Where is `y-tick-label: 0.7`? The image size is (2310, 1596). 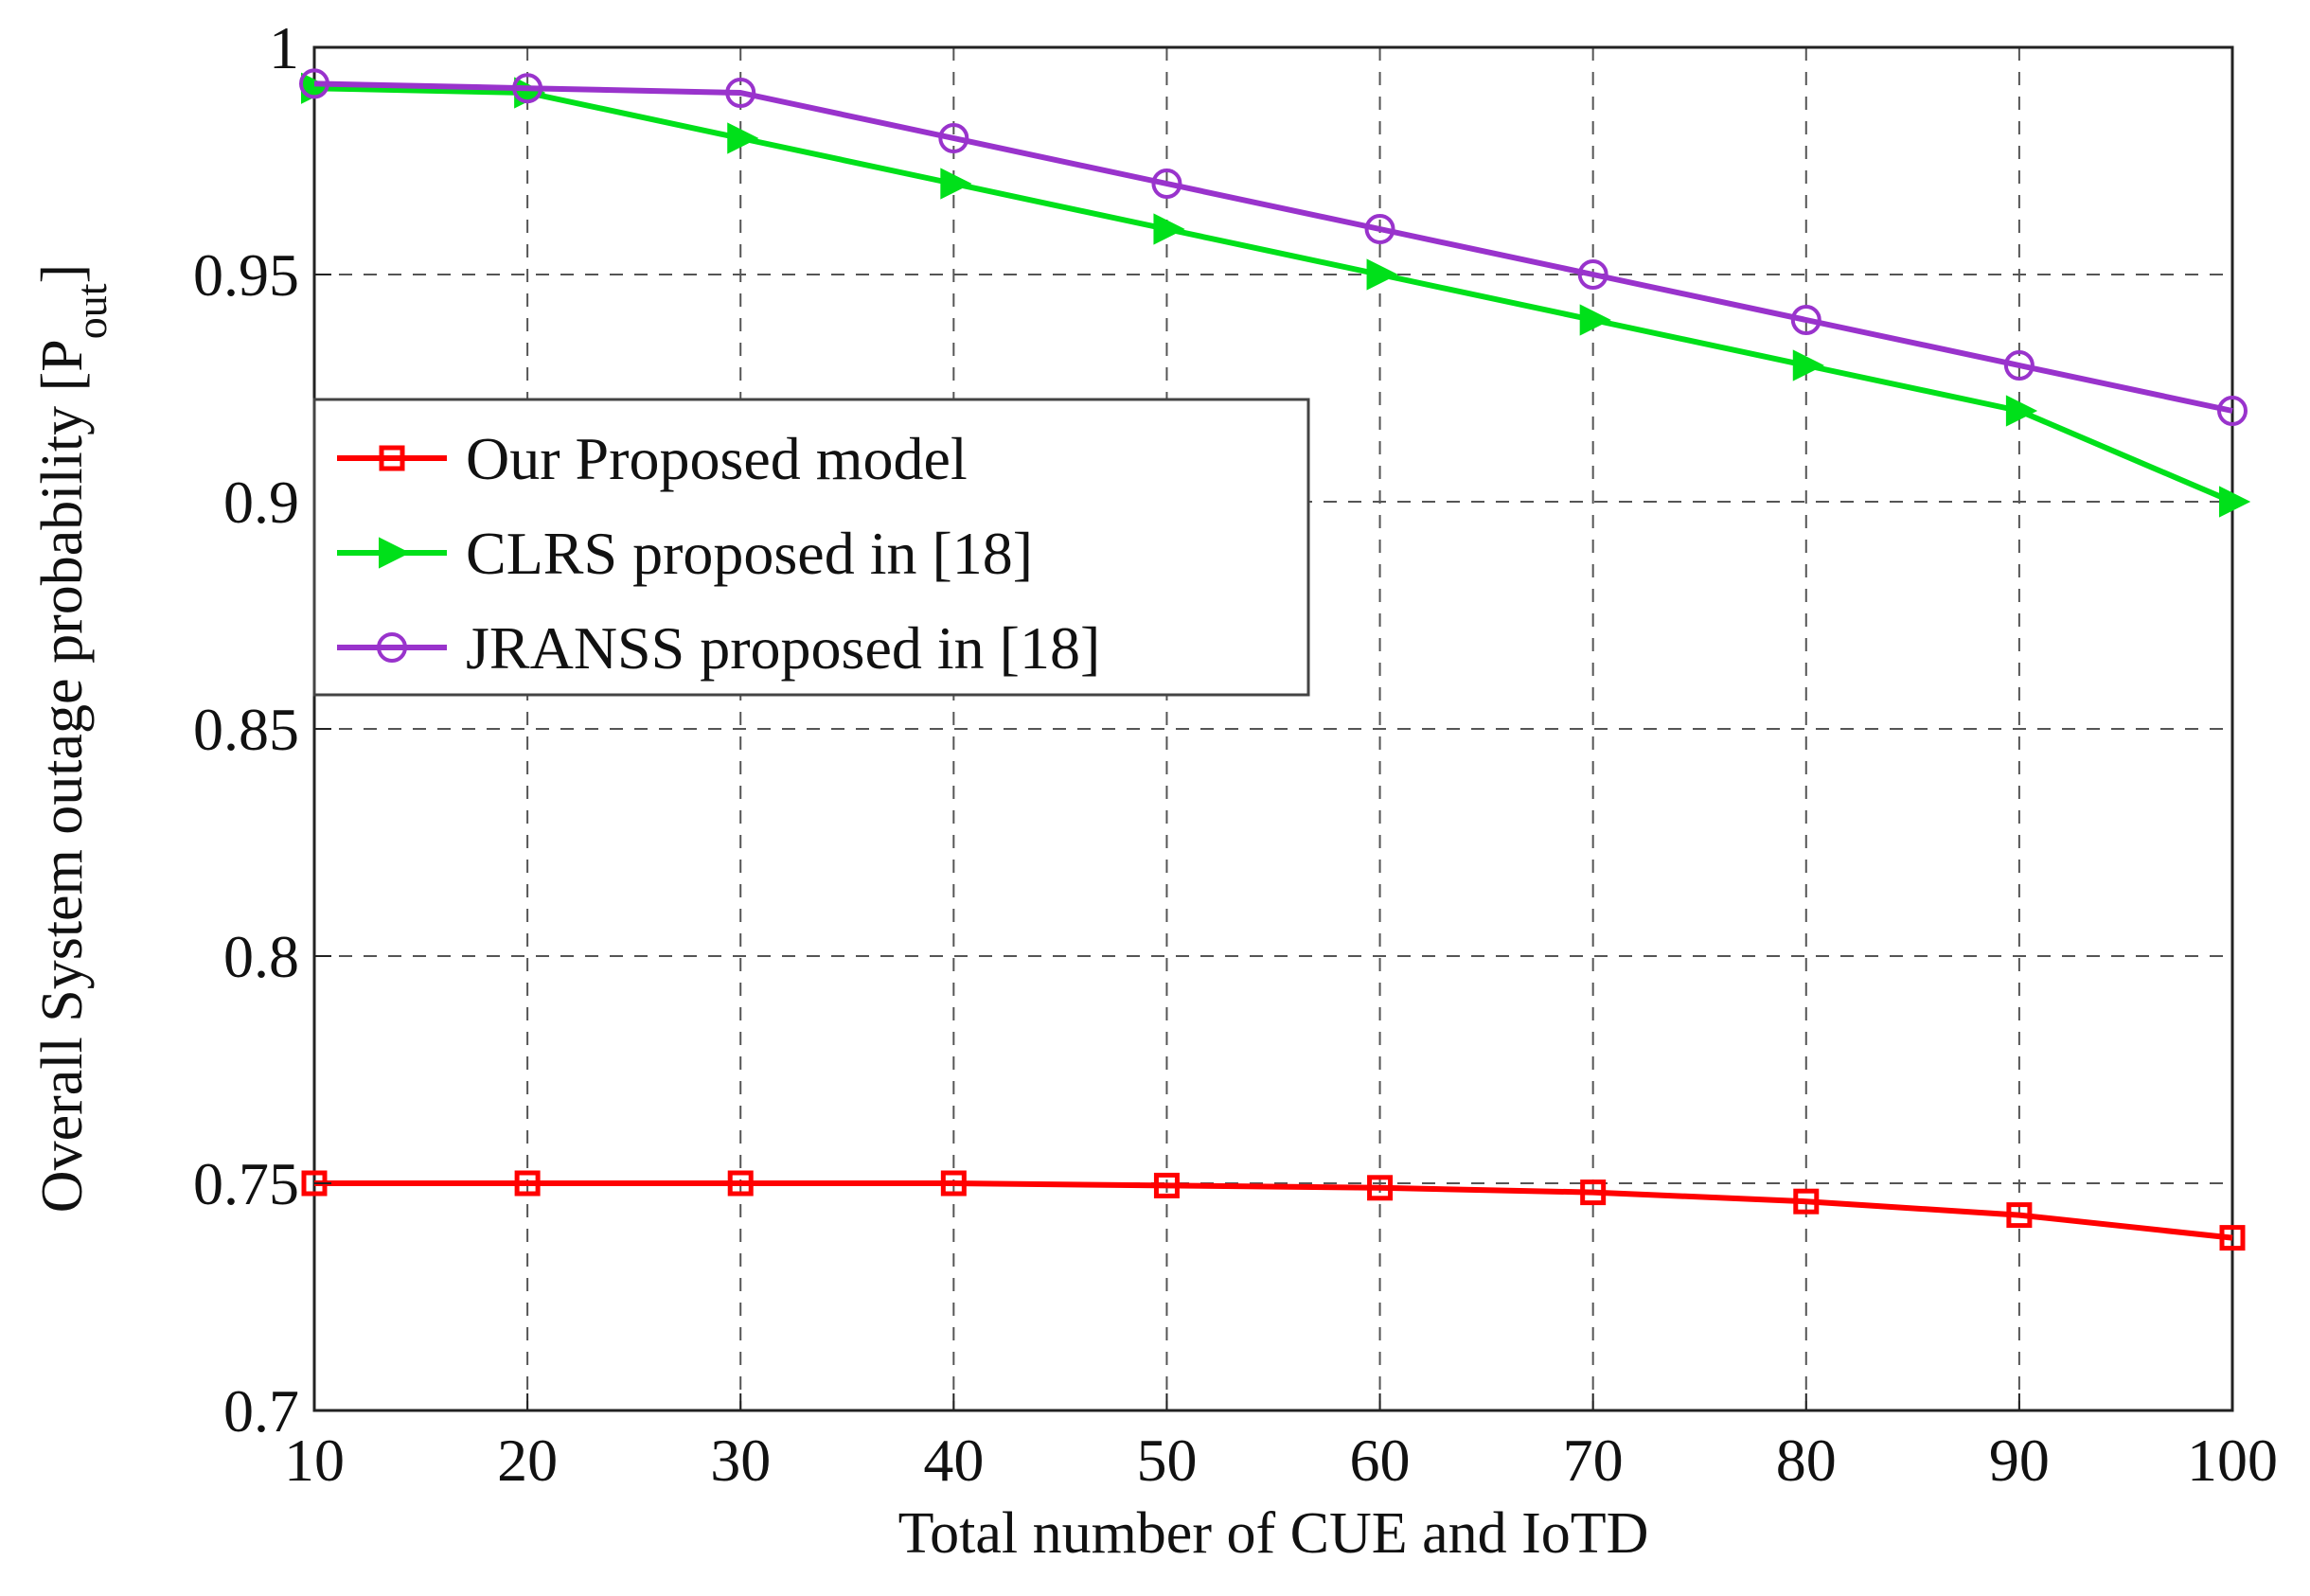
y-tick-label: 0.7 is located at coordinates (261, 1411).